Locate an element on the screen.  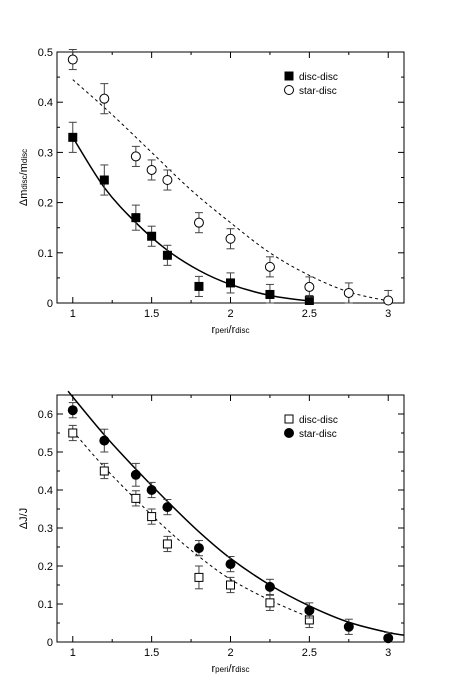
label-part-mid: /m is located at coordinates (24, 169).